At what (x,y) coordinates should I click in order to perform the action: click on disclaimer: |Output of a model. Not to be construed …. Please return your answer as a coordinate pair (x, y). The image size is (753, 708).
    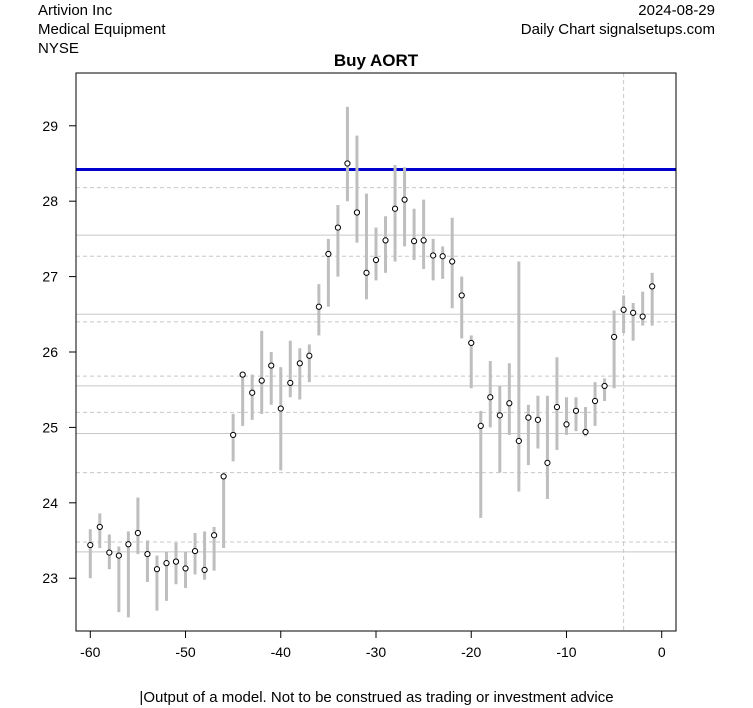
    Looking at the image, I should click on (376, 697).